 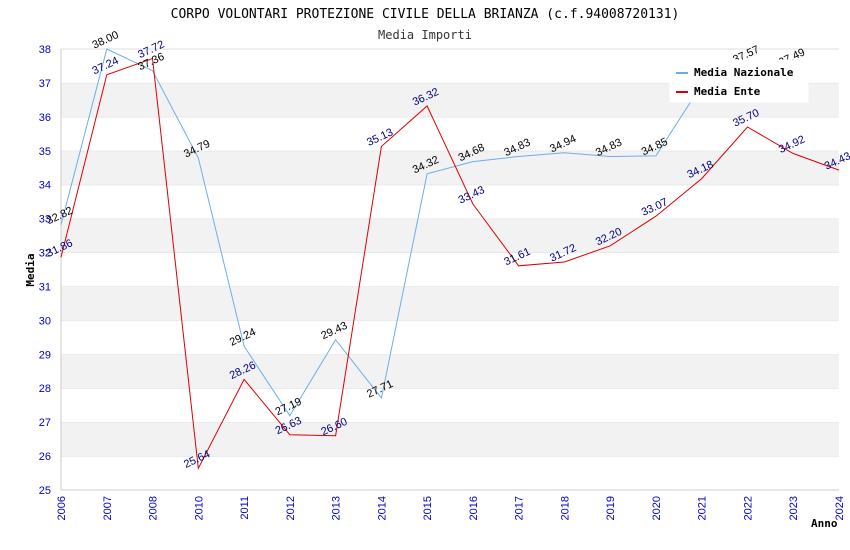 I want to click on y-tick-label: 34, so click(x=45, y=186).